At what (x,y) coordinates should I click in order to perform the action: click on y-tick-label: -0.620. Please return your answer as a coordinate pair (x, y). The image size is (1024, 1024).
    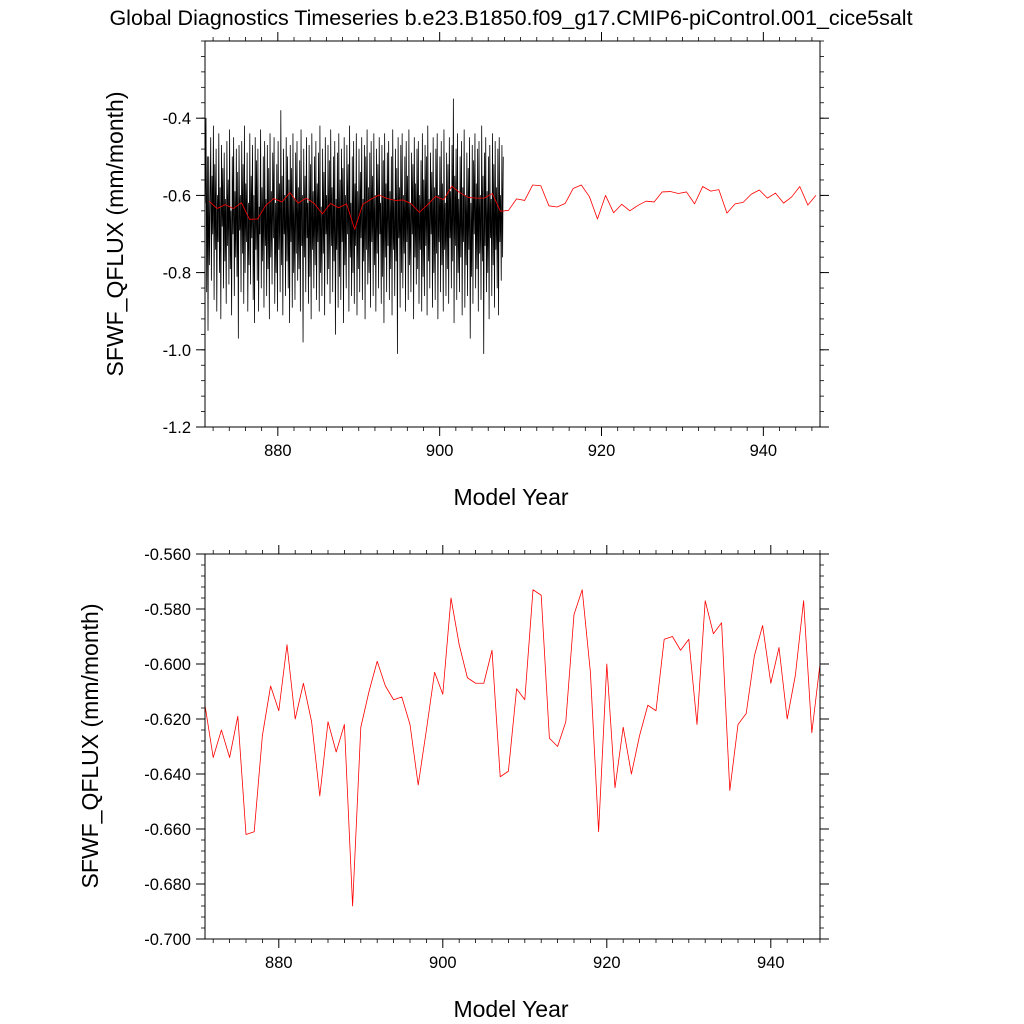
    Looking at the image, I should click on (167, 720).